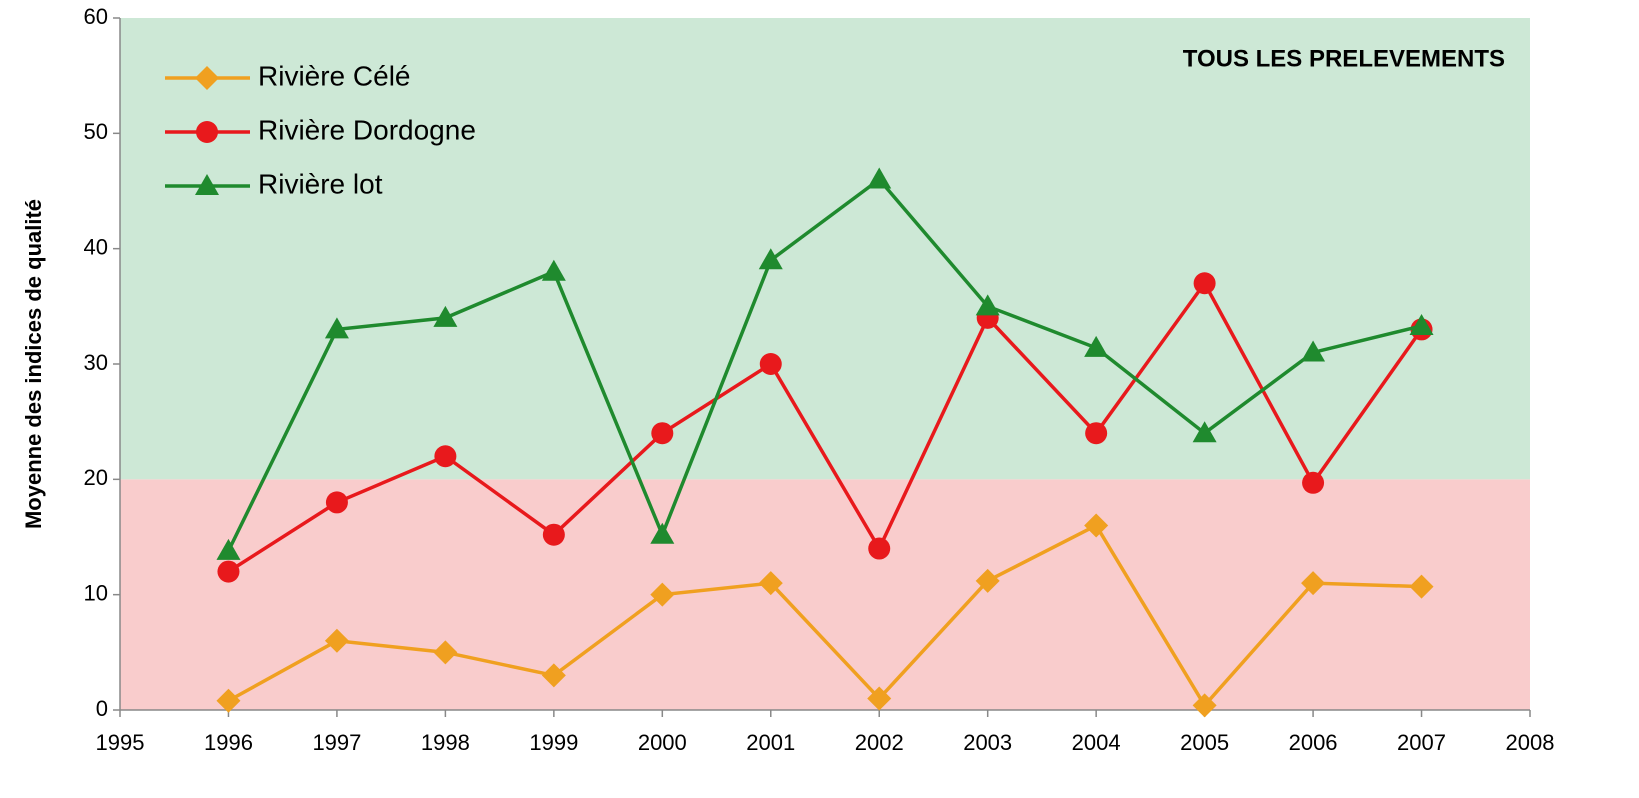  Describe the element at coordinates (445, 742) in the screenshot. I see `x-tick-label: 1998` at that location.